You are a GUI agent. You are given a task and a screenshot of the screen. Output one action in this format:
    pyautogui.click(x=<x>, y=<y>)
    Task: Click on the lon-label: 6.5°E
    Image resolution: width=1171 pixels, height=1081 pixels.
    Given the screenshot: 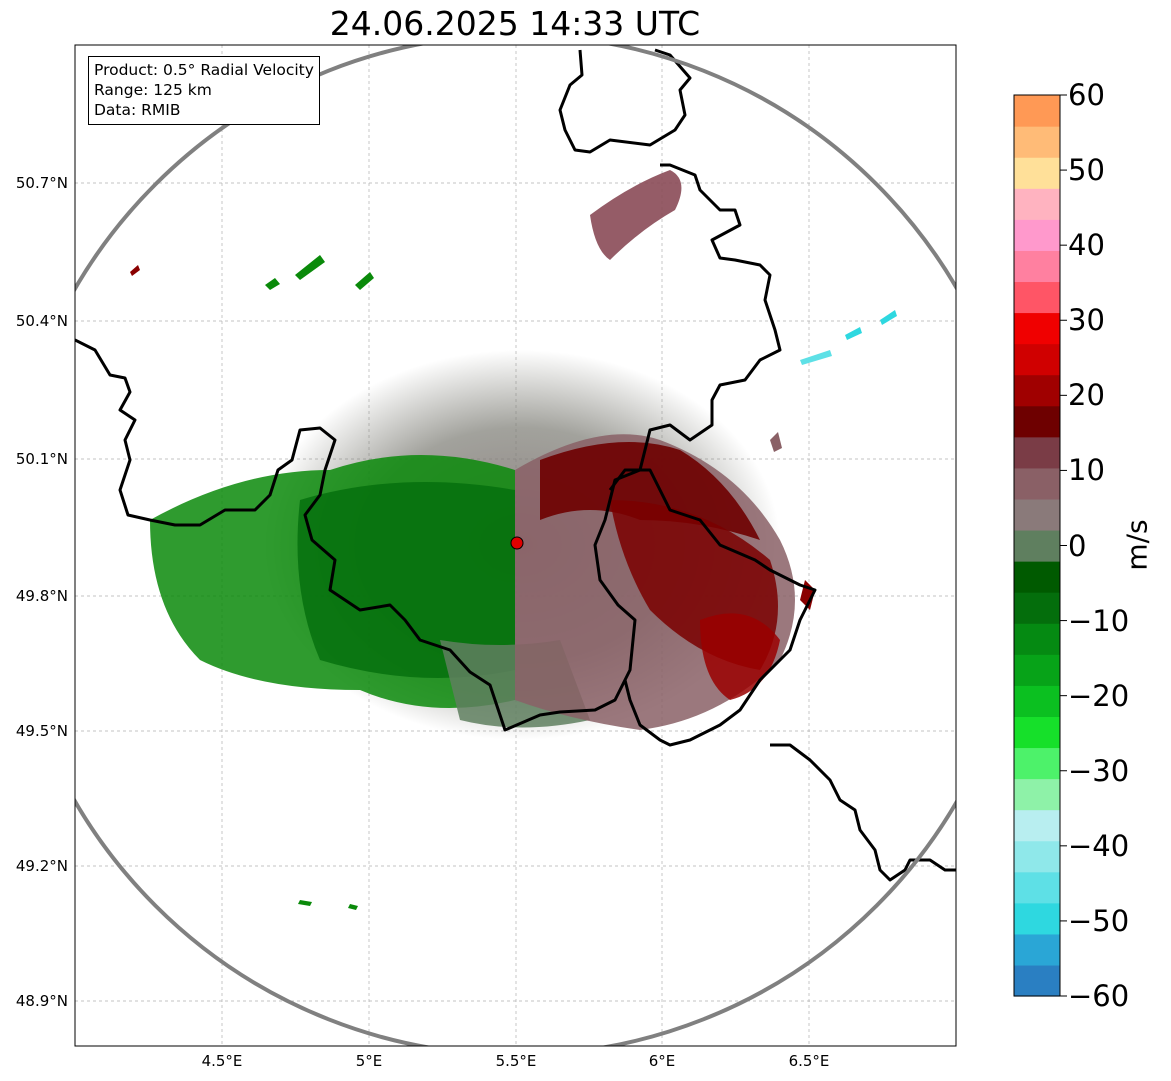 What is the action you would take?
    pyautogui.click(x=809, y=1061)
    